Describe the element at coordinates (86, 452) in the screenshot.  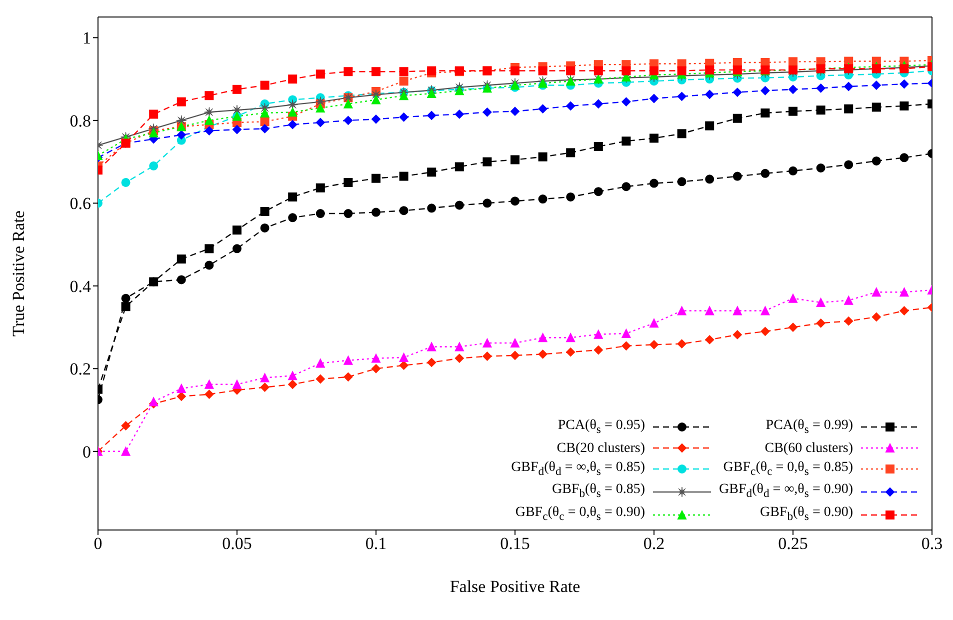
I see `y-tick-label: 0` at that location.